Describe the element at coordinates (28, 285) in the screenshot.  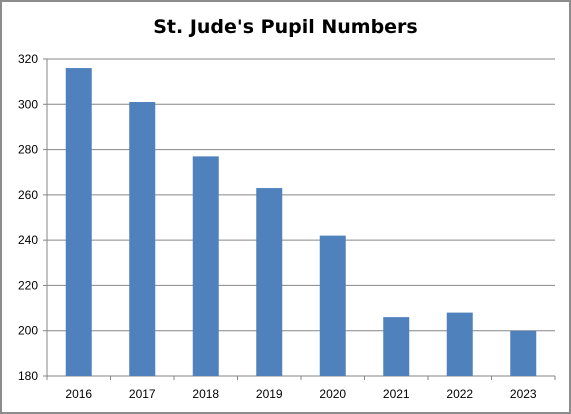
I see `y-tick-label: 220` at that location.